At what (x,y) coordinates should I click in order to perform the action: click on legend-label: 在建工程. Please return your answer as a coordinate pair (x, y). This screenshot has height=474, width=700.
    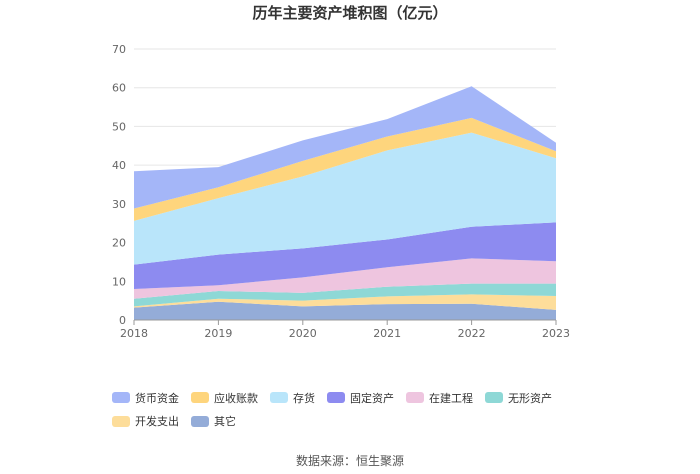
    Looking at the image, I should click on (451, 398).